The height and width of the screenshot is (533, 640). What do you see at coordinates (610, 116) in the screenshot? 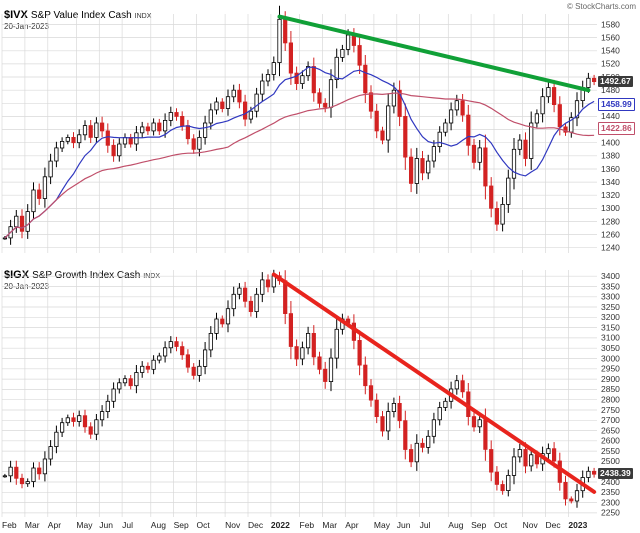
I see `svg-text: 1440` at bounding box center [610, 116].